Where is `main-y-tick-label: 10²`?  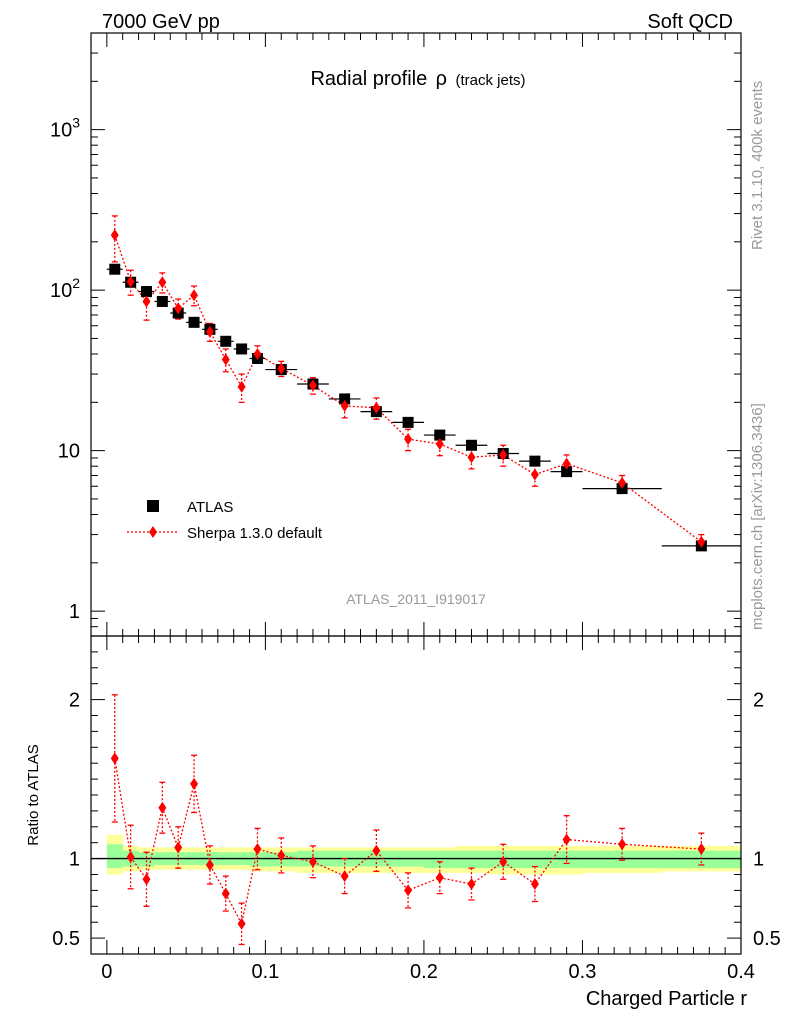 main-y-tick-label: 10² is located at coordinates (65, 288).